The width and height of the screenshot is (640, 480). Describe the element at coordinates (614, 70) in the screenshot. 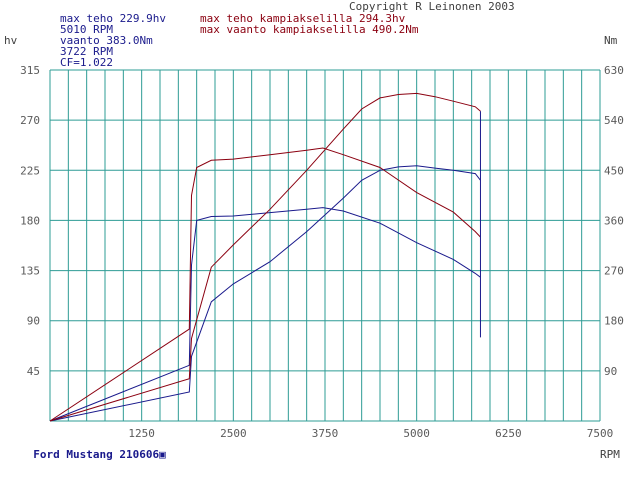

I see `y-tick-label-right: 630` at that location.